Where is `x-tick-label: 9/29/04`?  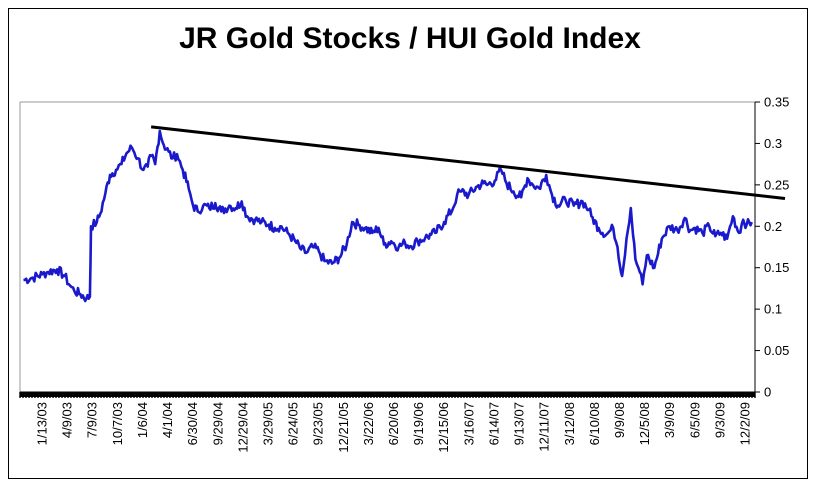
x-tick-label: 9/29/04 is located at coordinates (217, 423).